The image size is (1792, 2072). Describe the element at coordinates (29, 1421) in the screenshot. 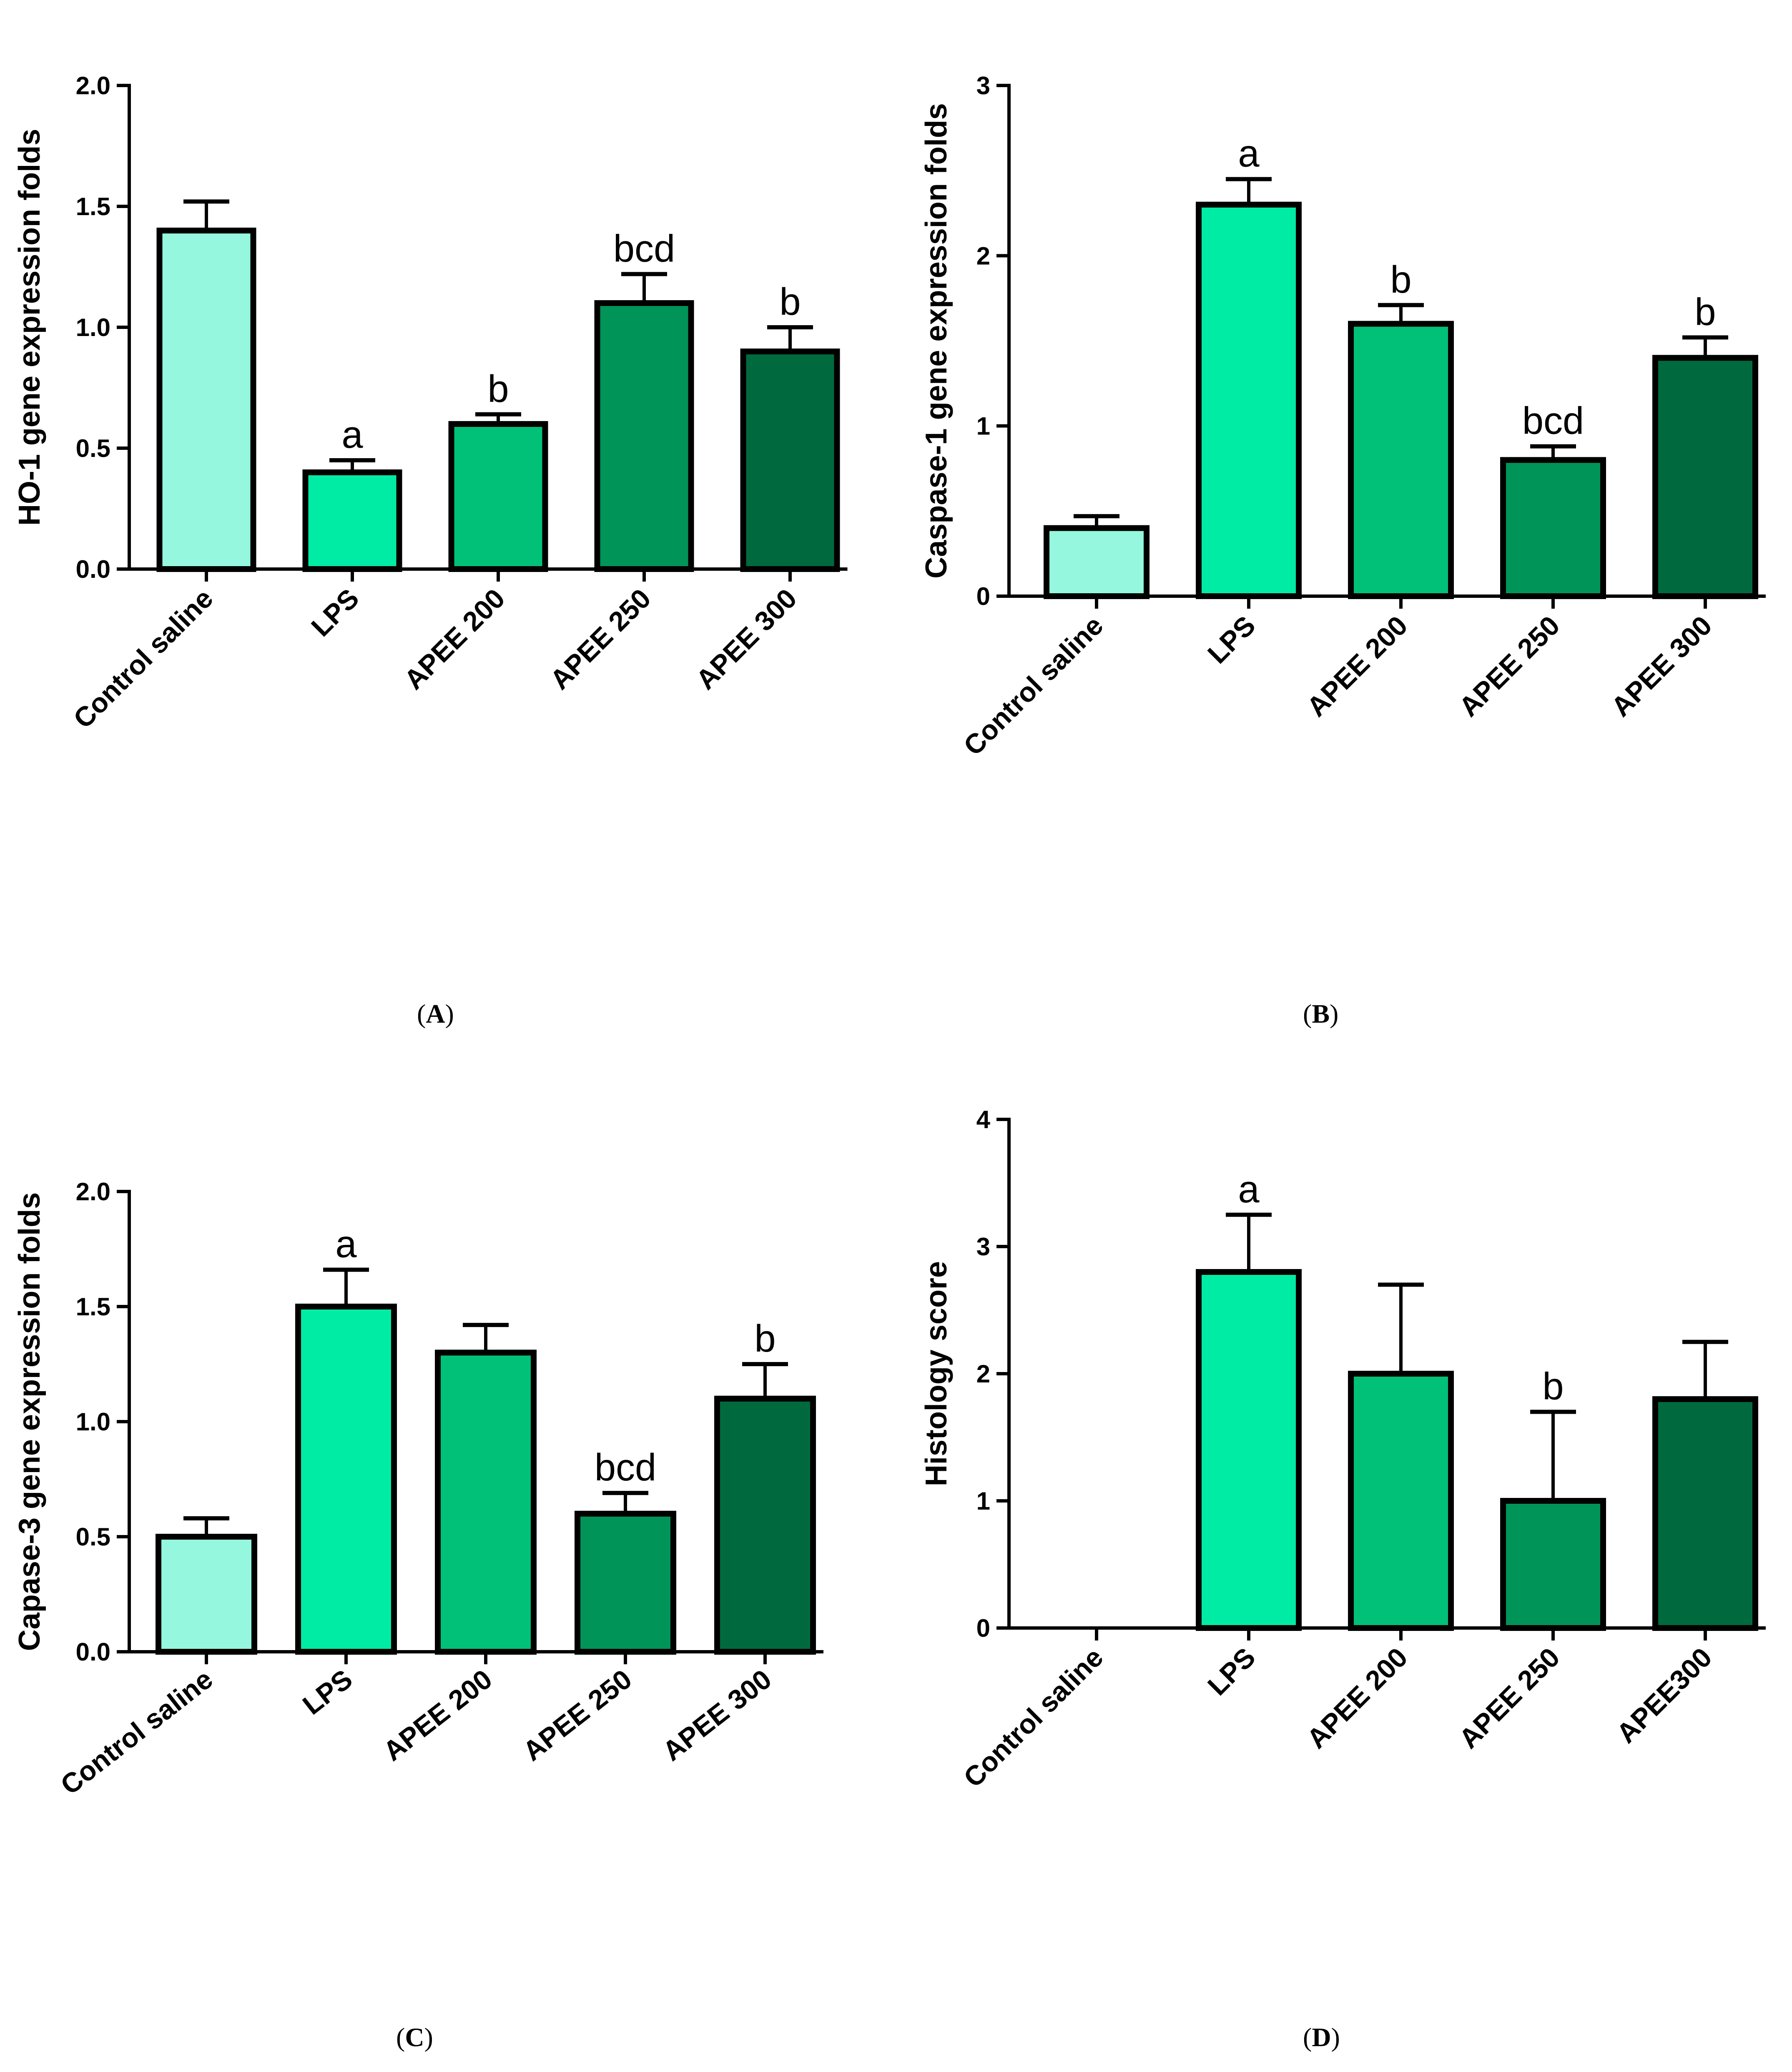

I see `y-axis-title: Capase-3 gene expression folds` at that location.